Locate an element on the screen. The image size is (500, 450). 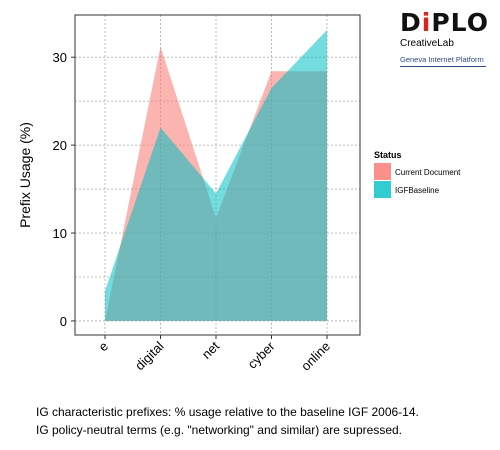
platform-label: Geneva Internet Platform is located at coordinates (443, 61).